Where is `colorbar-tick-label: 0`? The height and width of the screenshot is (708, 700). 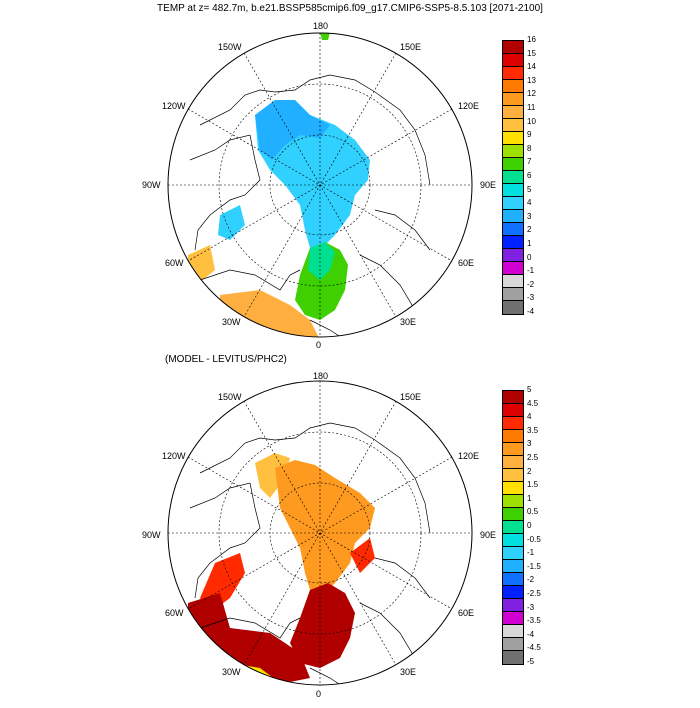 colorbar-tick-label: 0 is located at coordinates (529, 257).